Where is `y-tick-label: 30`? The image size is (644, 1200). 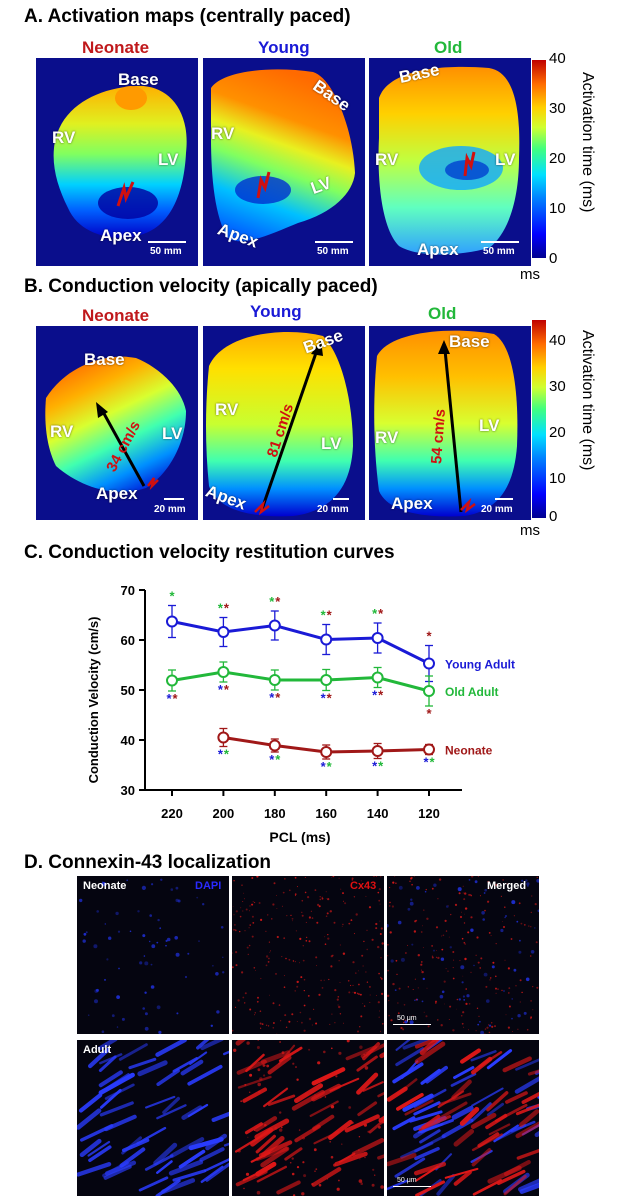
y-tick-label: 30 is located at coordinates (128, 790).